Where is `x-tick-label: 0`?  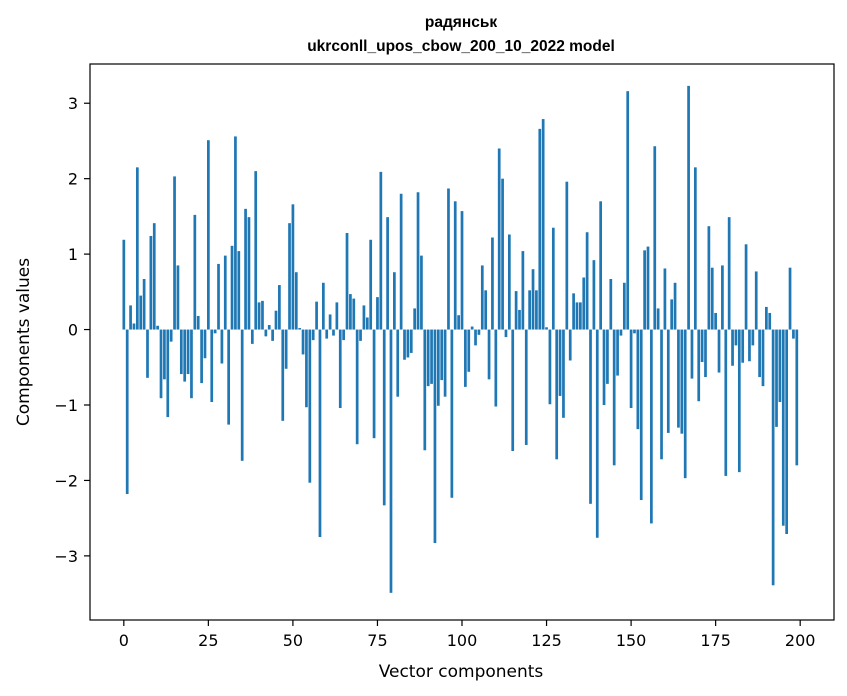 x-tick-label: 0 is located at coordinates (124, 640).